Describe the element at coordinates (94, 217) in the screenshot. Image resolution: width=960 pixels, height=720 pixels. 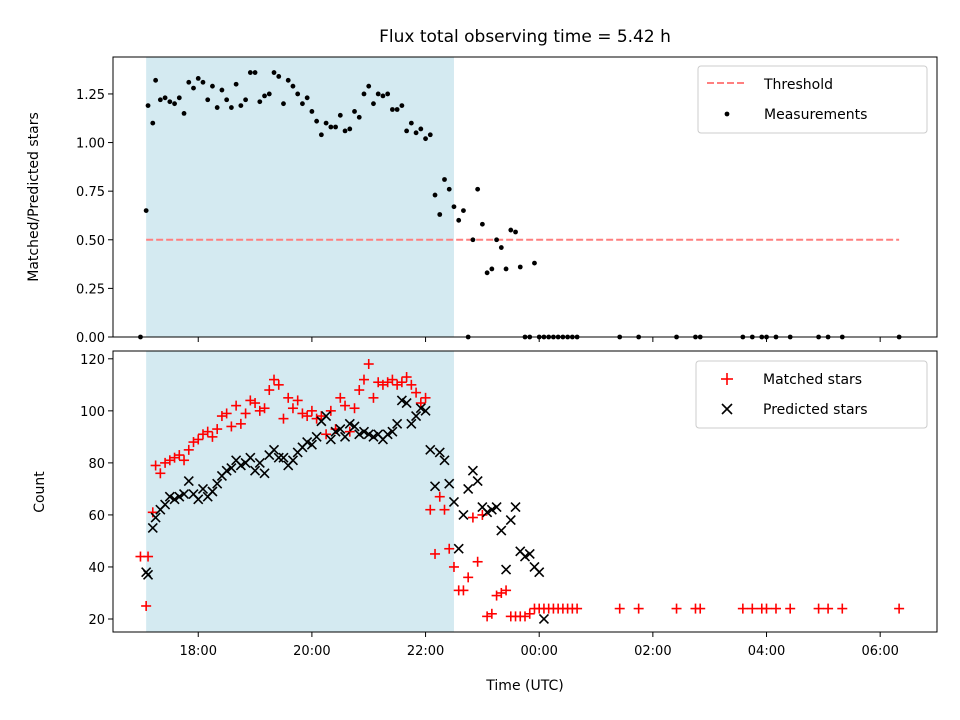
I see `top-y-axis-ticks: 0.00 0.25 0.50 0.75 1.00 1.25` at that location.